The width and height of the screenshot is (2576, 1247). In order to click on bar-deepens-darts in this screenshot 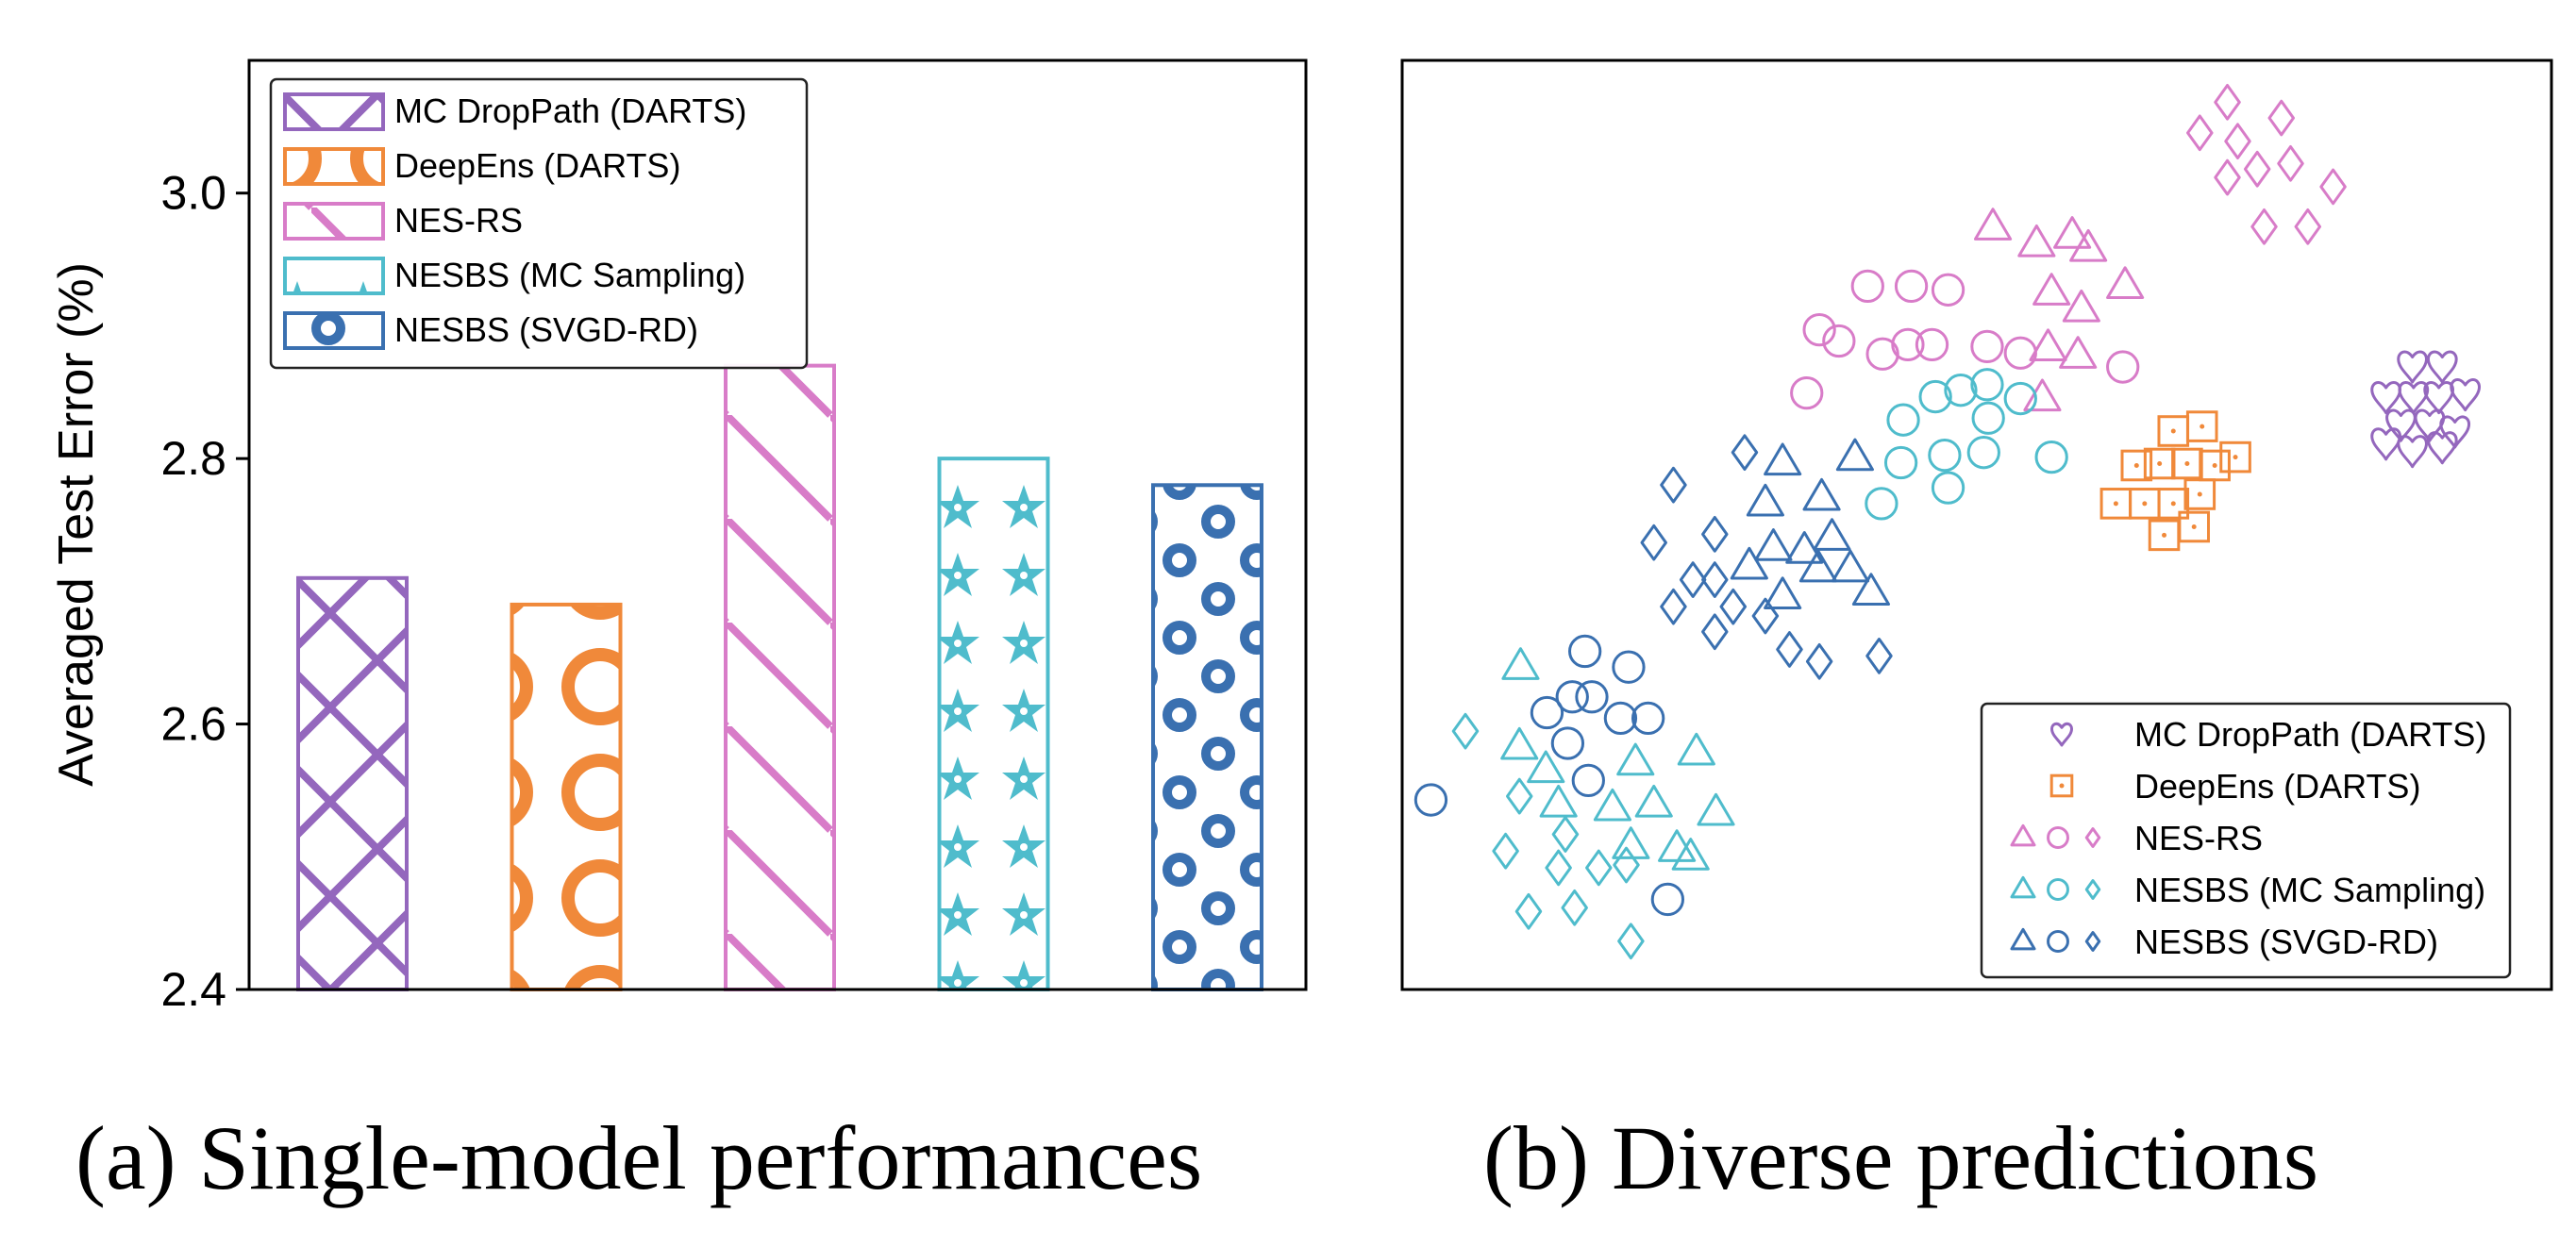, I will do `click(566, 797)`.